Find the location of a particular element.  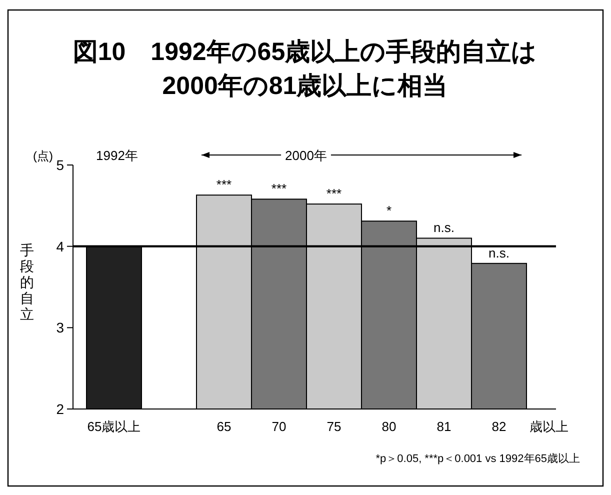

data-label: * is located at coordinates (389, 210).